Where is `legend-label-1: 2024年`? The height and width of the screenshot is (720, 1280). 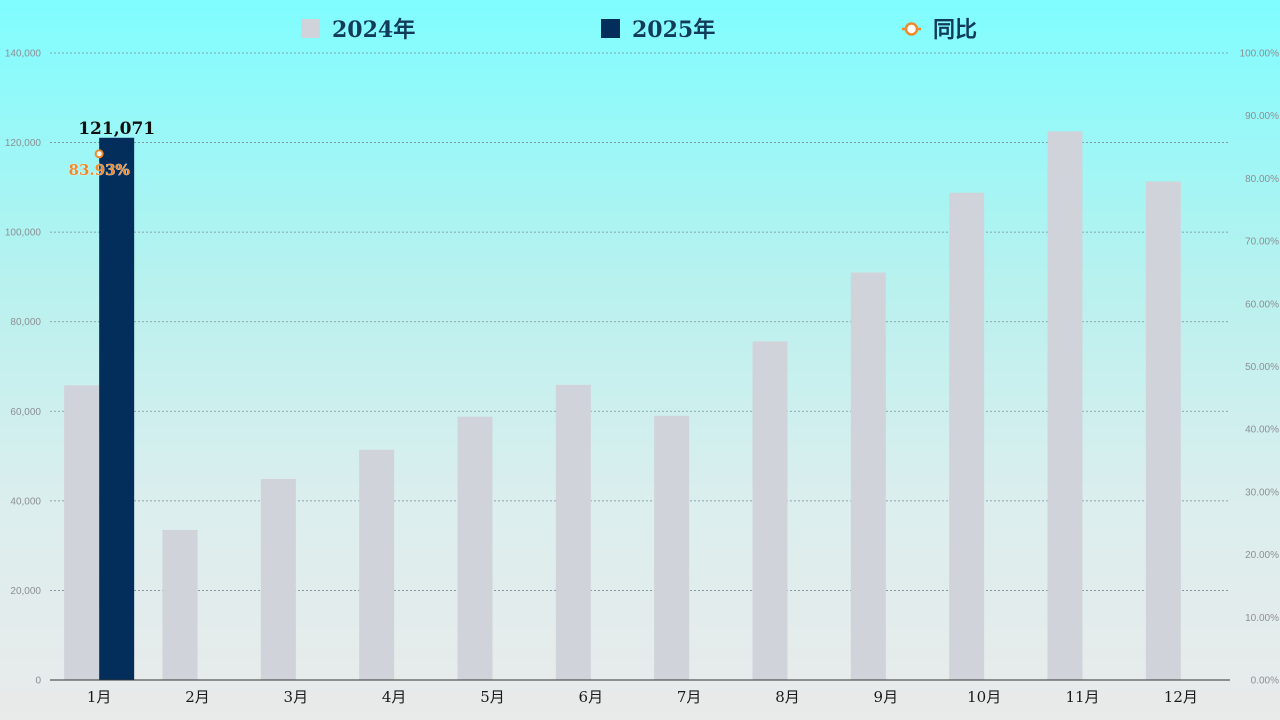
legend-label-1: 2024年 is located at coordinates (373, 30).